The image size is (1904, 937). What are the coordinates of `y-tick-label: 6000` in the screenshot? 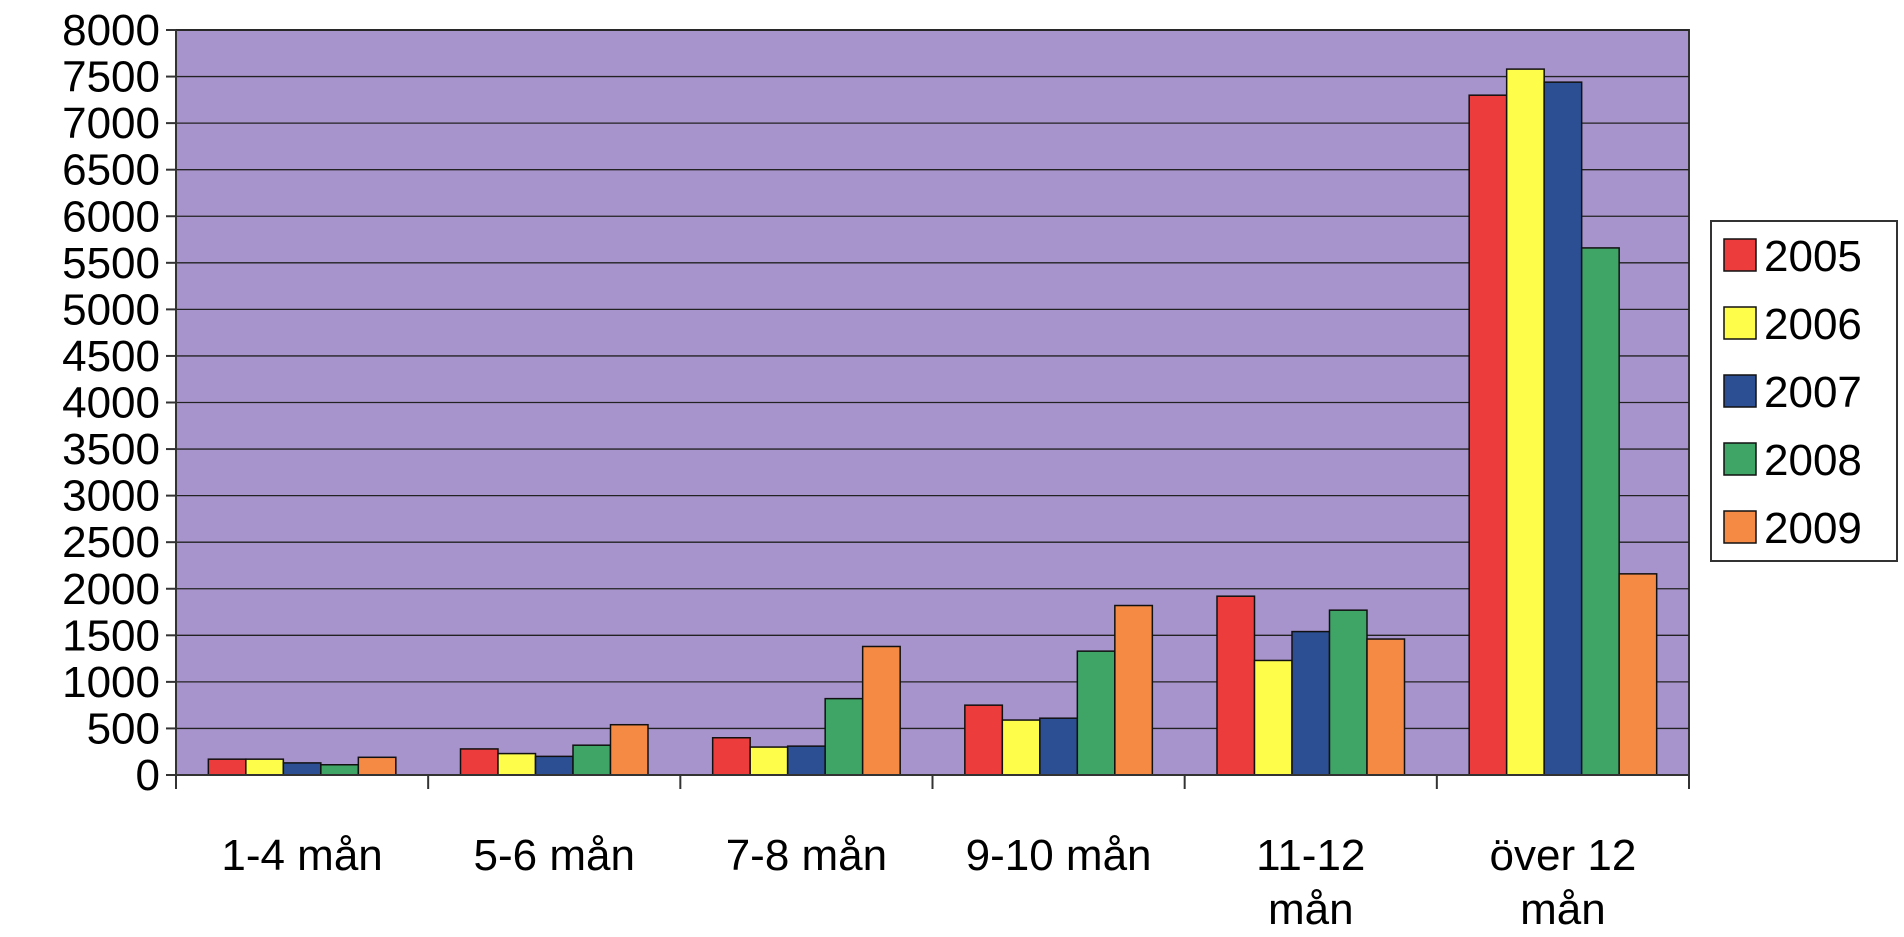 It's located at (111, 216).